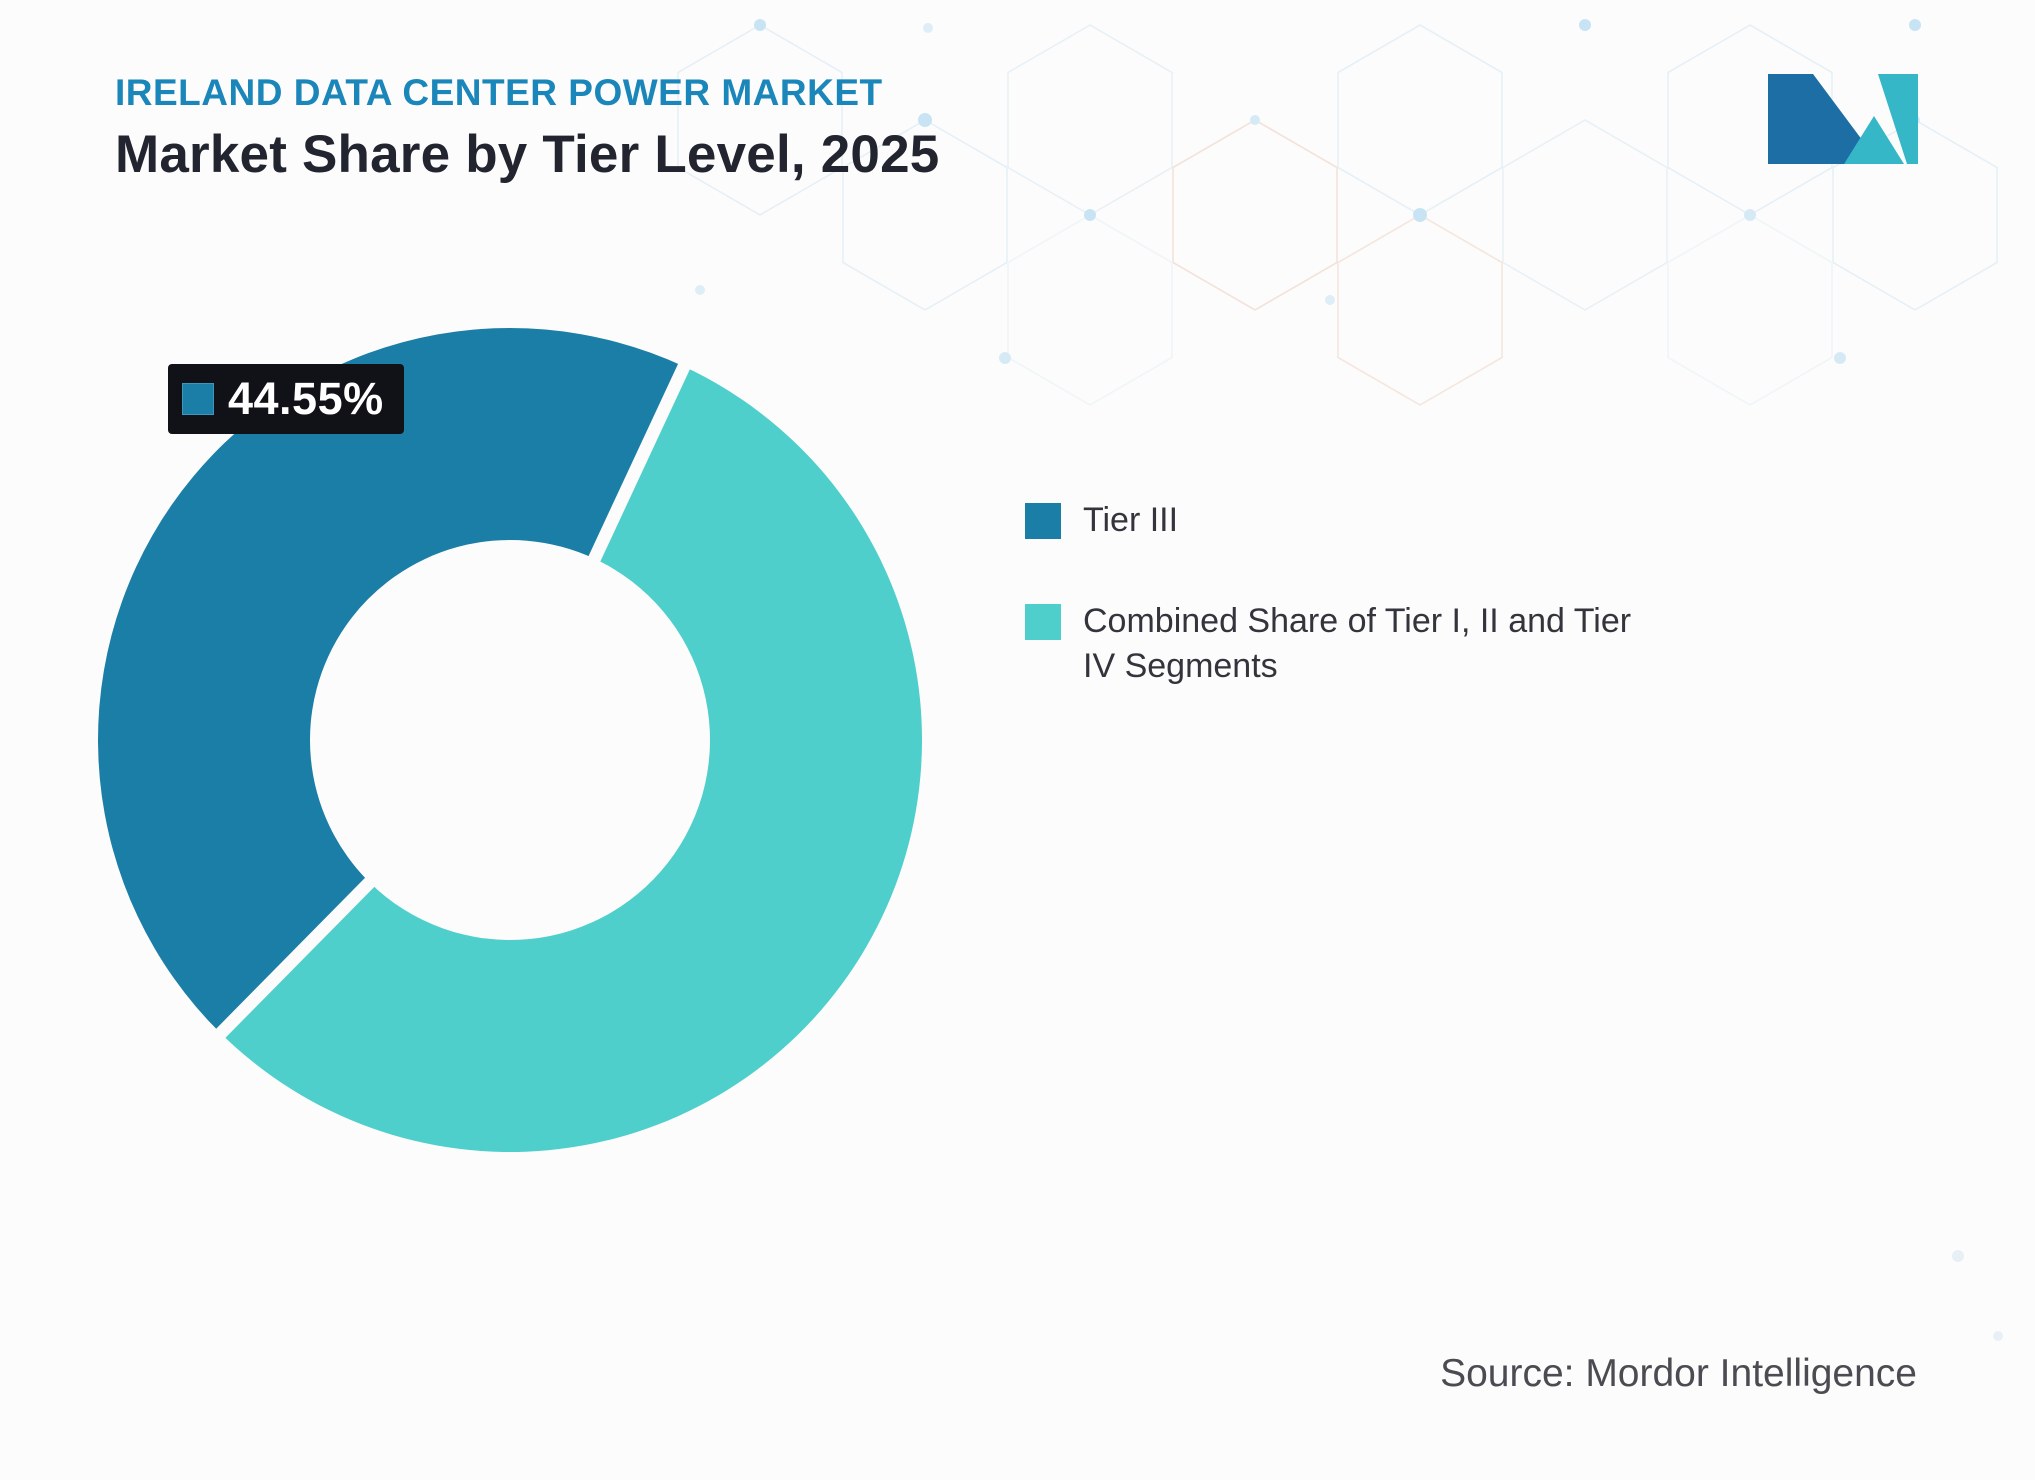  What do you see at coordinates (1874, 140) in the screenshot?
I see `logo-middle-triangle` at bounding box center [1874, 140].